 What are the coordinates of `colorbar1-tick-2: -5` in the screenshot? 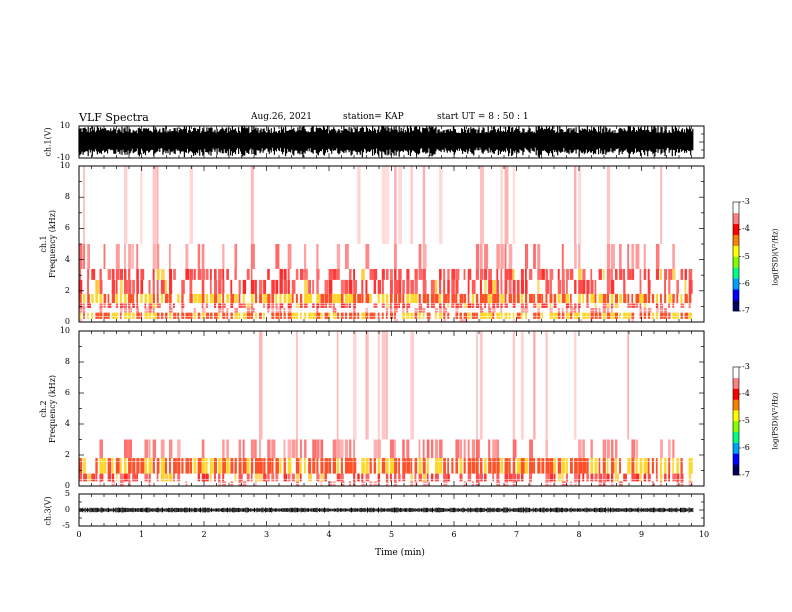 It's located at (746, 256).